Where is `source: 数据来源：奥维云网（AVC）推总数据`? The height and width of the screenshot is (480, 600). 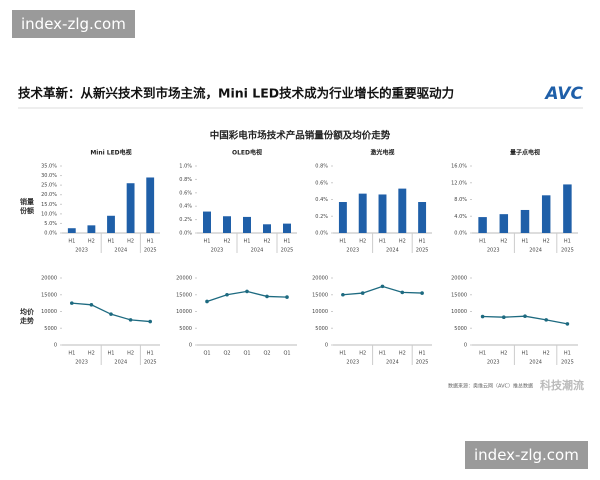 source: 数据来源：奥维云网（AVC）推总数据 is located at coordinates (490, 386).